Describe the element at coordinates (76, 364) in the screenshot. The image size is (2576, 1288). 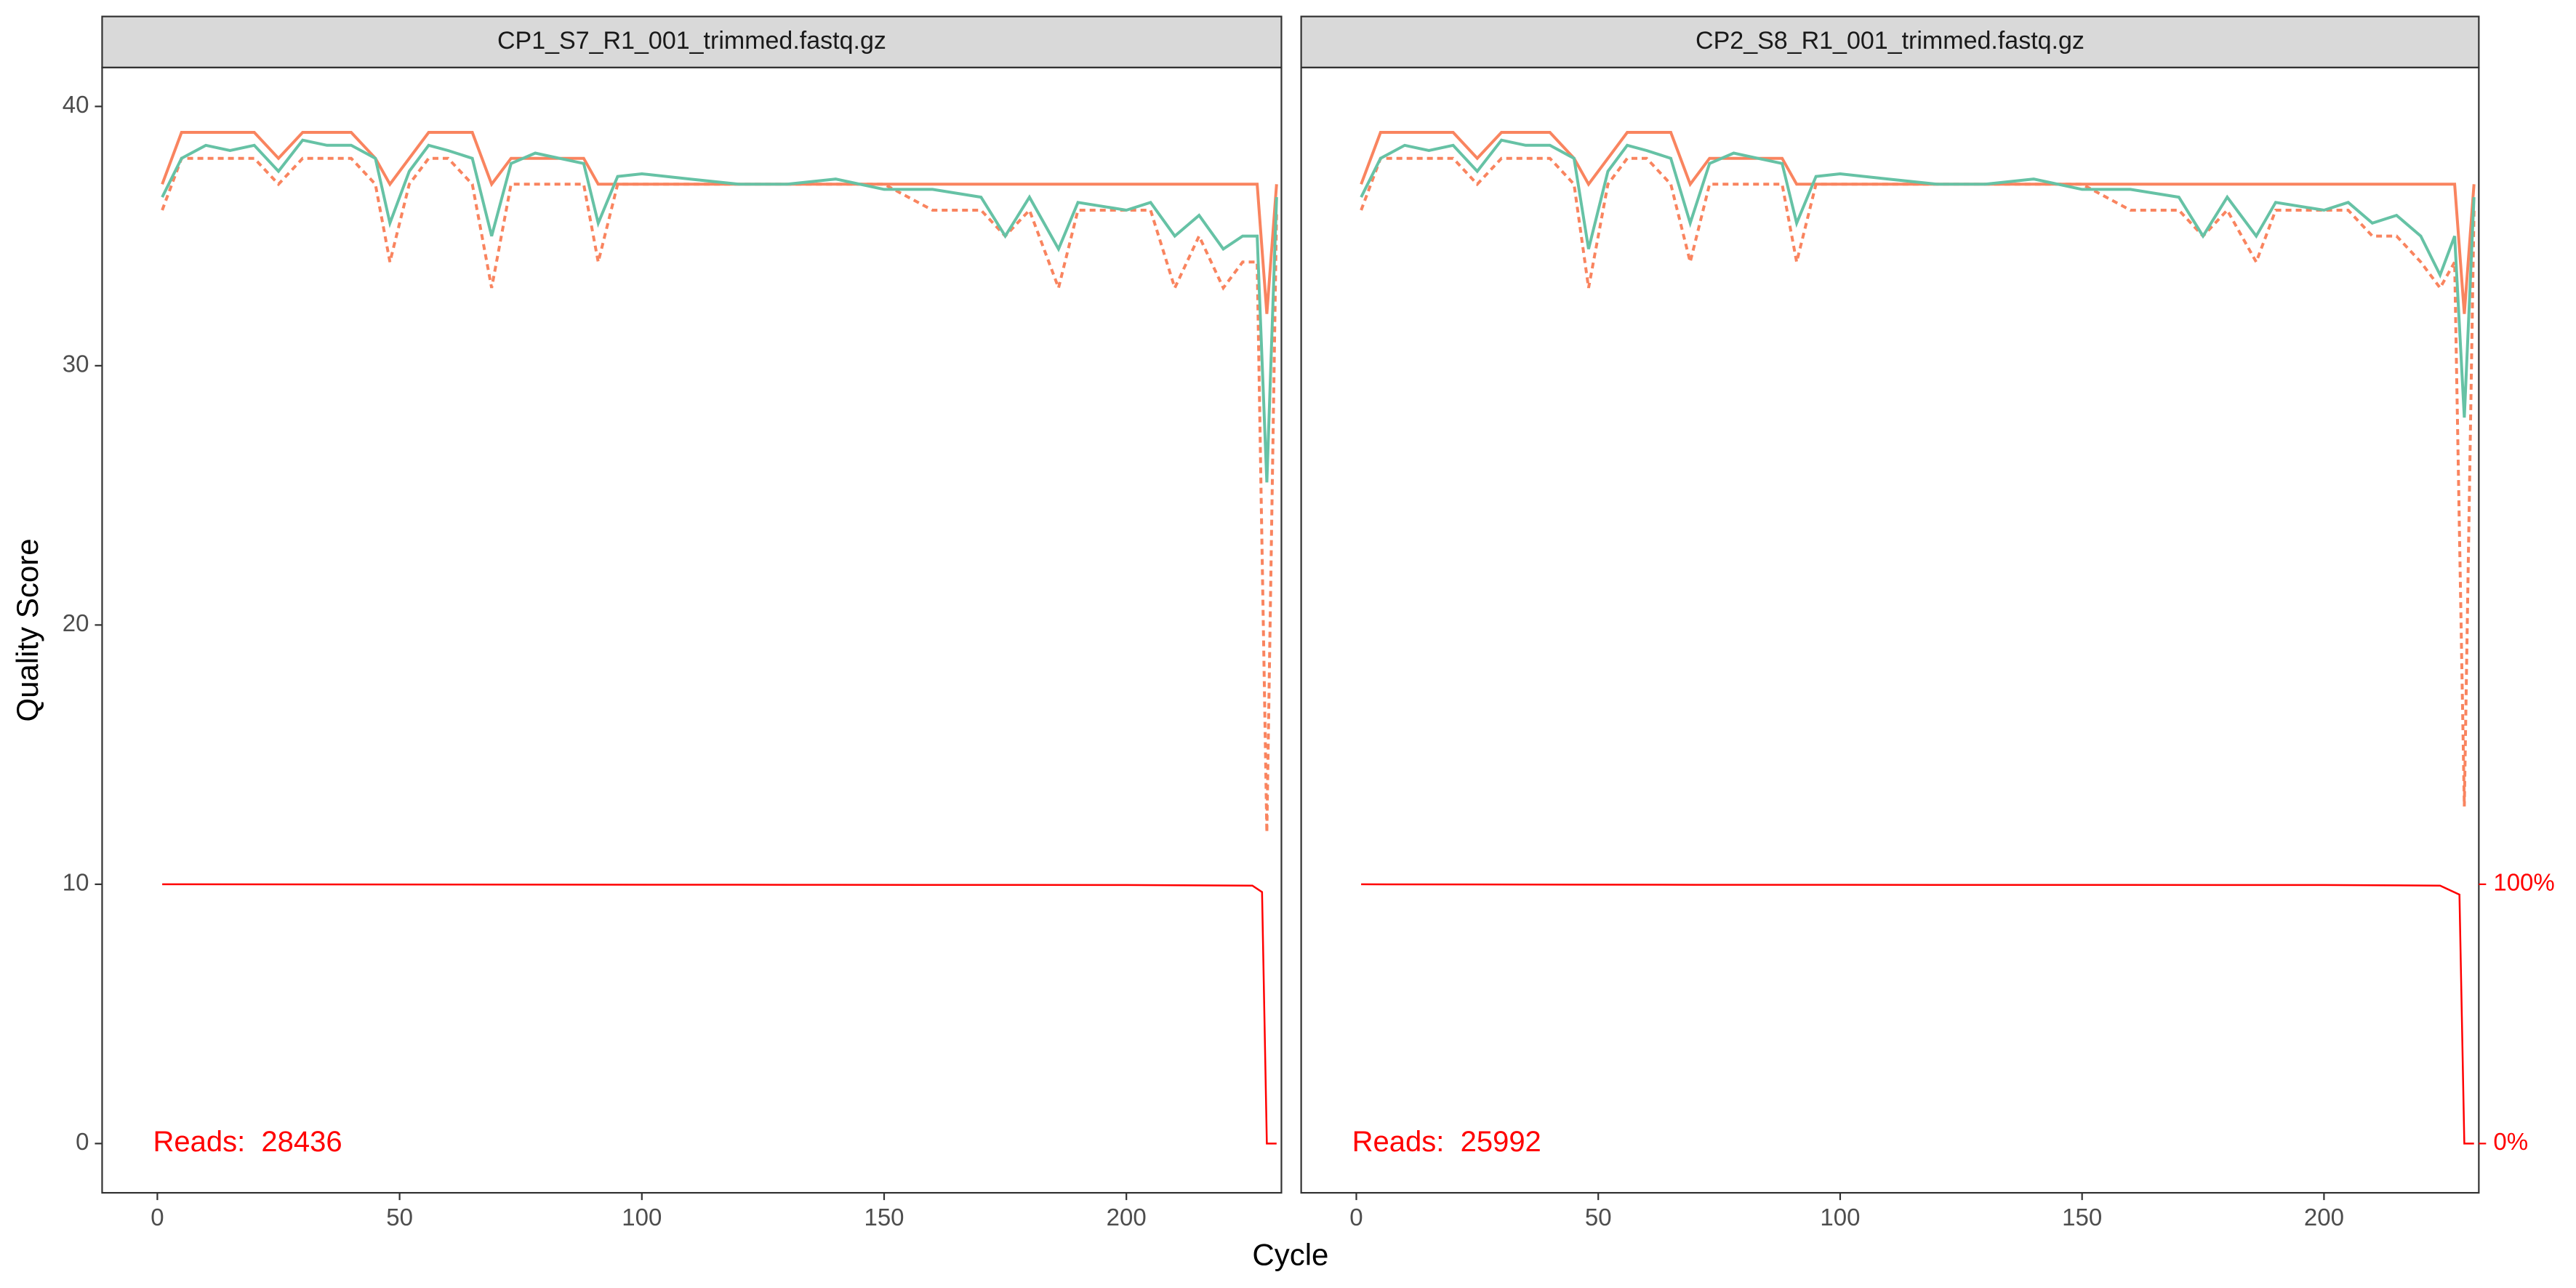
I see `y-tick-label: 30` at that location.